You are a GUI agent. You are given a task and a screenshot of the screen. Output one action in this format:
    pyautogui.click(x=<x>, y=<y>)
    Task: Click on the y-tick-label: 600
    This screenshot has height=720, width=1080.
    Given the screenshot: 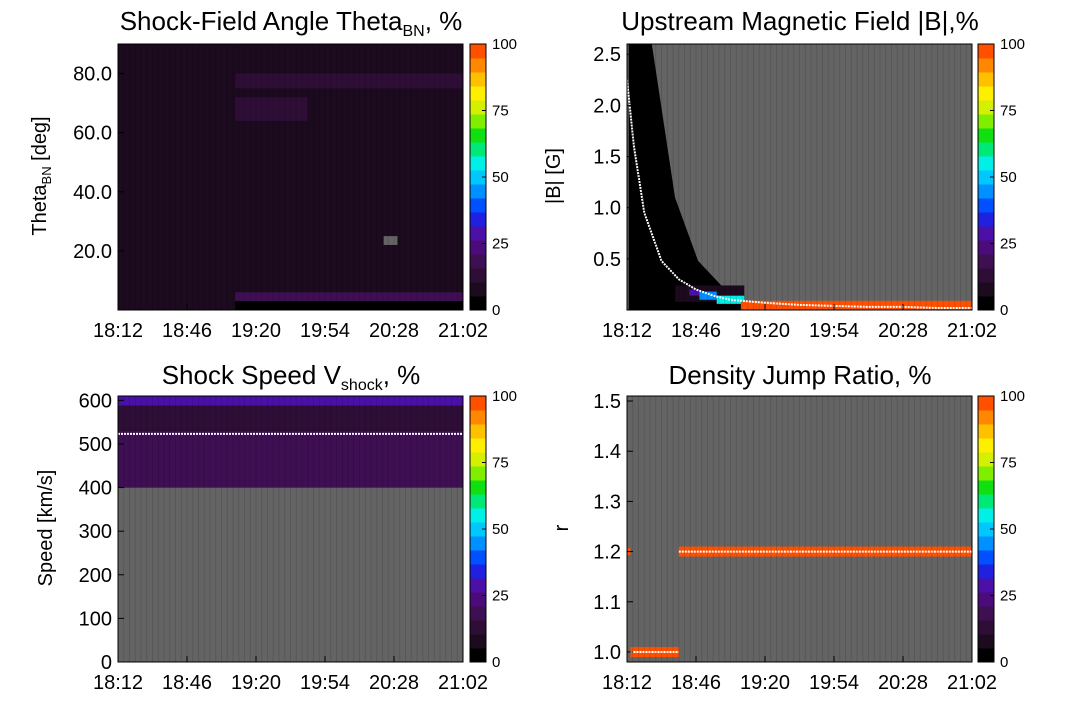 What is the action you would take?
    pyautogui.click(x=95, y=401)
    